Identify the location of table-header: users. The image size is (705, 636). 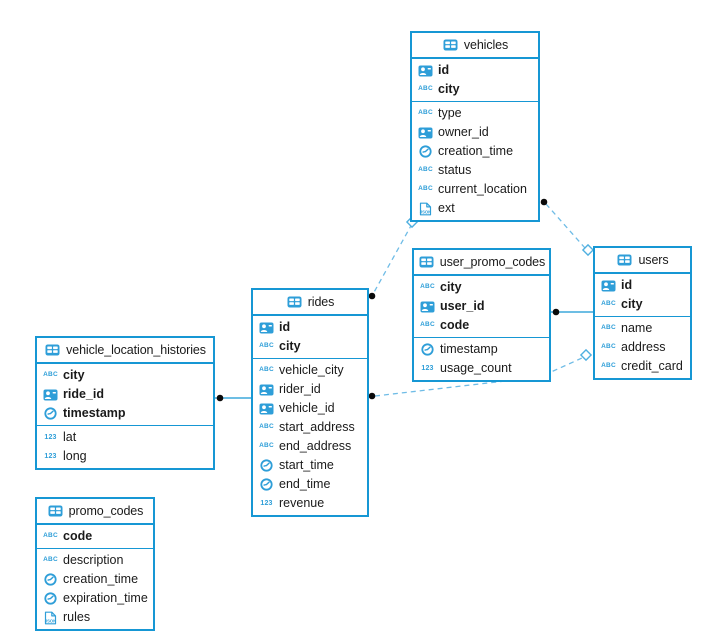
(642, 261).